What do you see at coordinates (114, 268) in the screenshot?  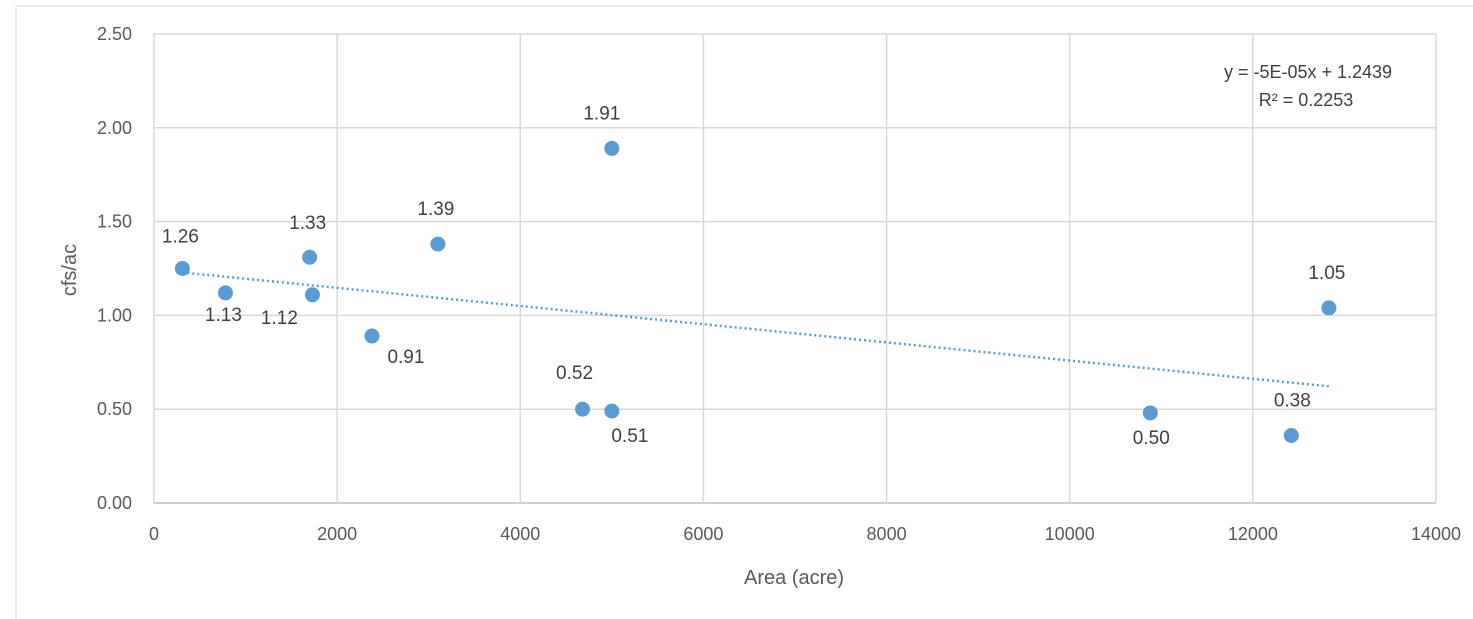 I see `y-axis-ticks: 0.00 0.50 1.00 1.50 2.00 2.50` at bounding box center [114, 268].